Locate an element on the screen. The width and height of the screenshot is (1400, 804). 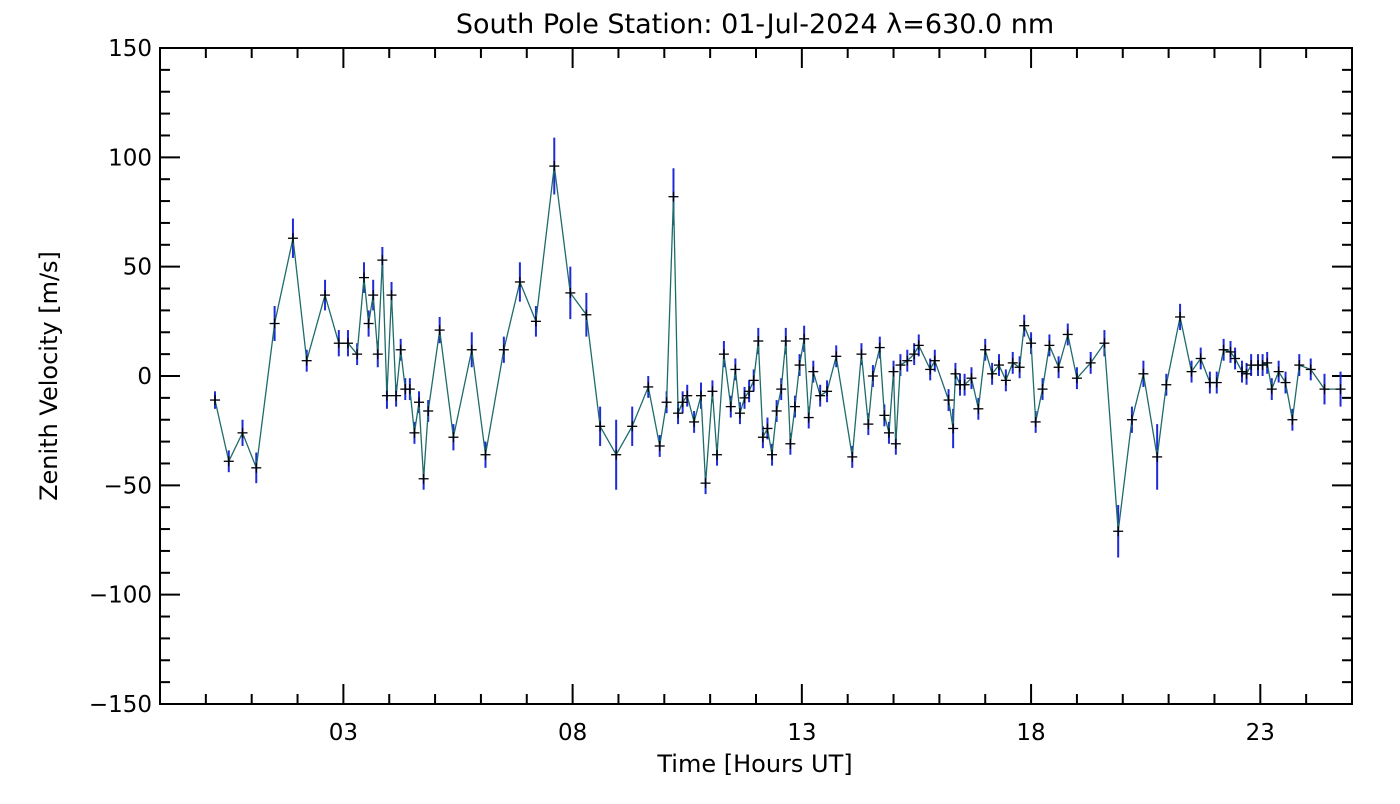
y-tick-label: 50 is located at coordinates (137, 268).